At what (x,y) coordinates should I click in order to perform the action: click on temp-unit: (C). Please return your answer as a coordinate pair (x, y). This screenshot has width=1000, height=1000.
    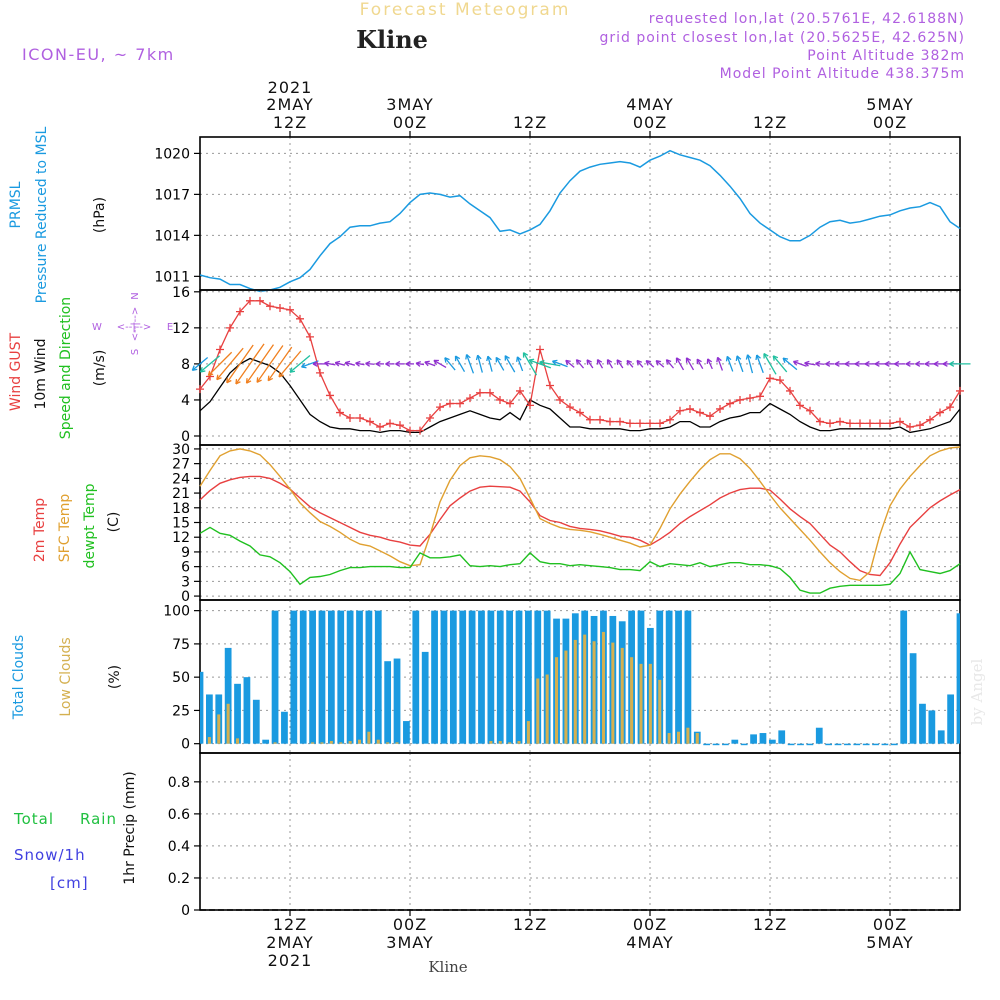
    Looking at the image, I should click on (114, 522).